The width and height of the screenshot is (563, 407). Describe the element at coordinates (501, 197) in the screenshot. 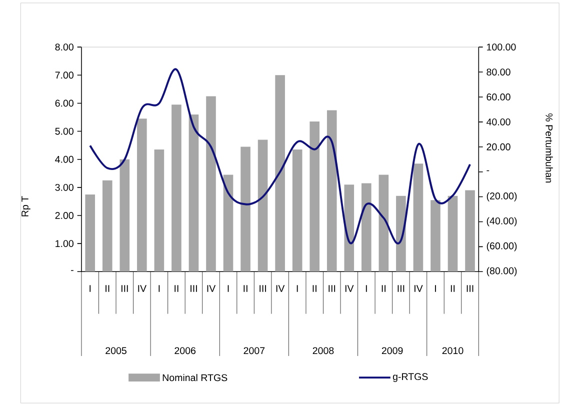

I see `y2-tick-label: (20.00)` at that location.